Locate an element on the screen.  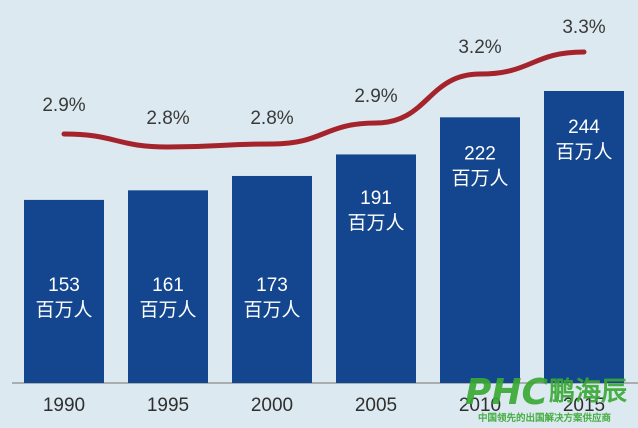
bar-2015 is located at coordinates (584, 237).